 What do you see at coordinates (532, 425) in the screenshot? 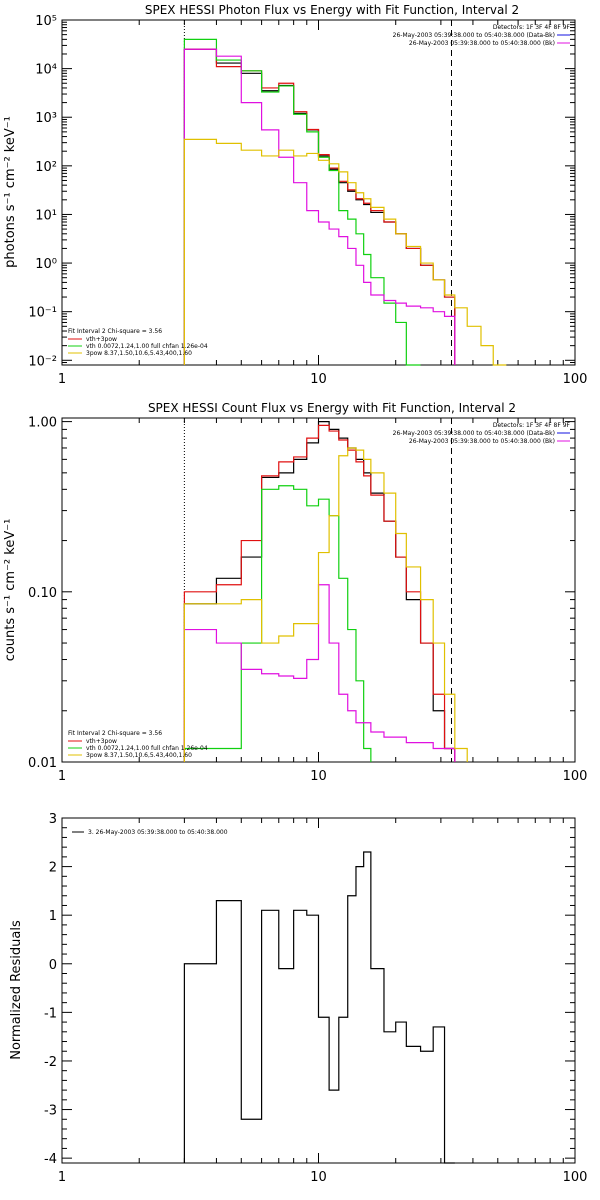
I see `count-legend-detectors: Detectors: 1F 3F 4F 8F 9F` at bounding box center [532, 425].